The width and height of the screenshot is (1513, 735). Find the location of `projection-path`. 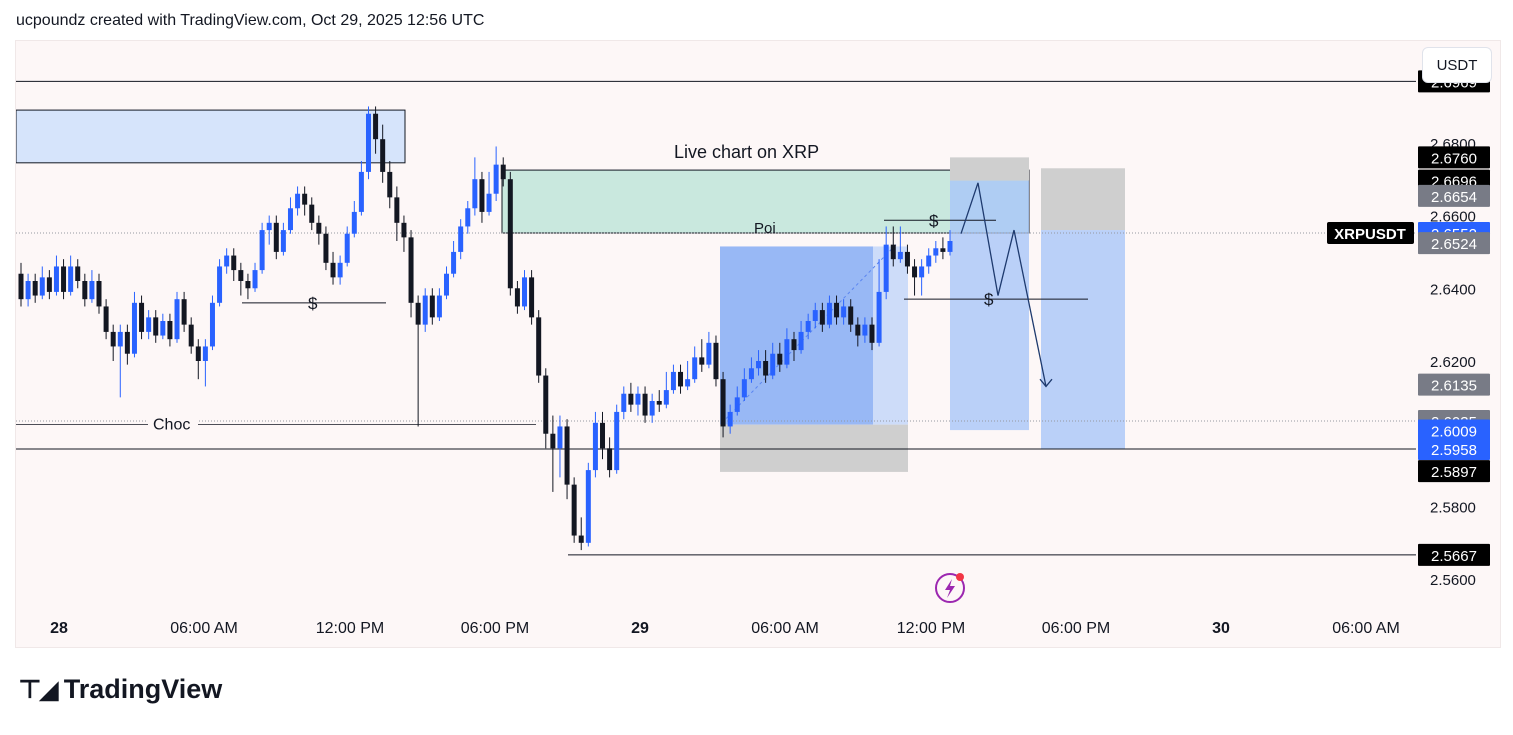

projection-path is located at coordinates (1003, 284).